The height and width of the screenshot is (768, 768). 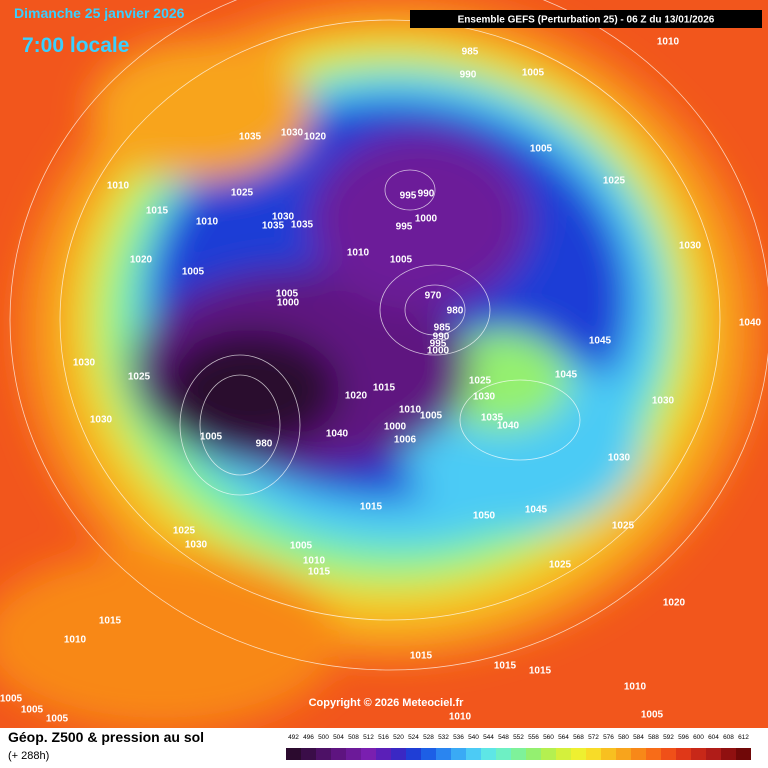 I want to click on time: 7:00 locale, so click(x=75, y=45).